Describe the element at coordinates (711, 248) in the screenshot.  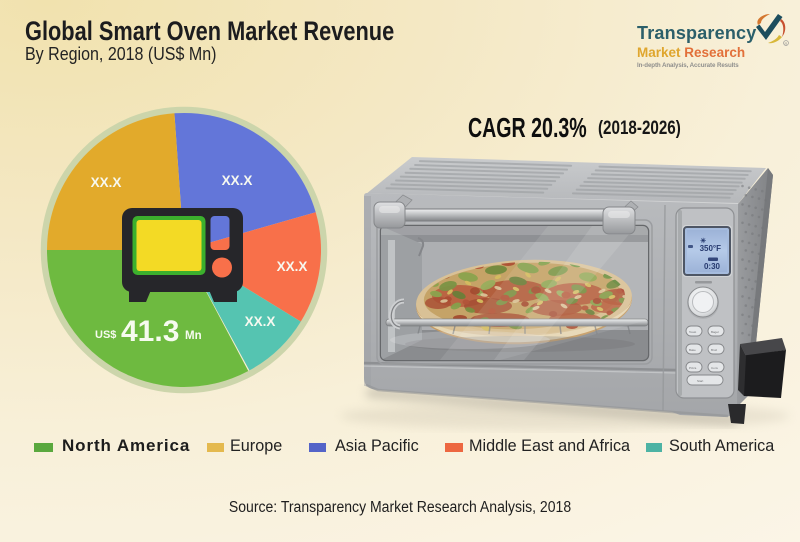
I see `svg-text: 350°F` at that location.